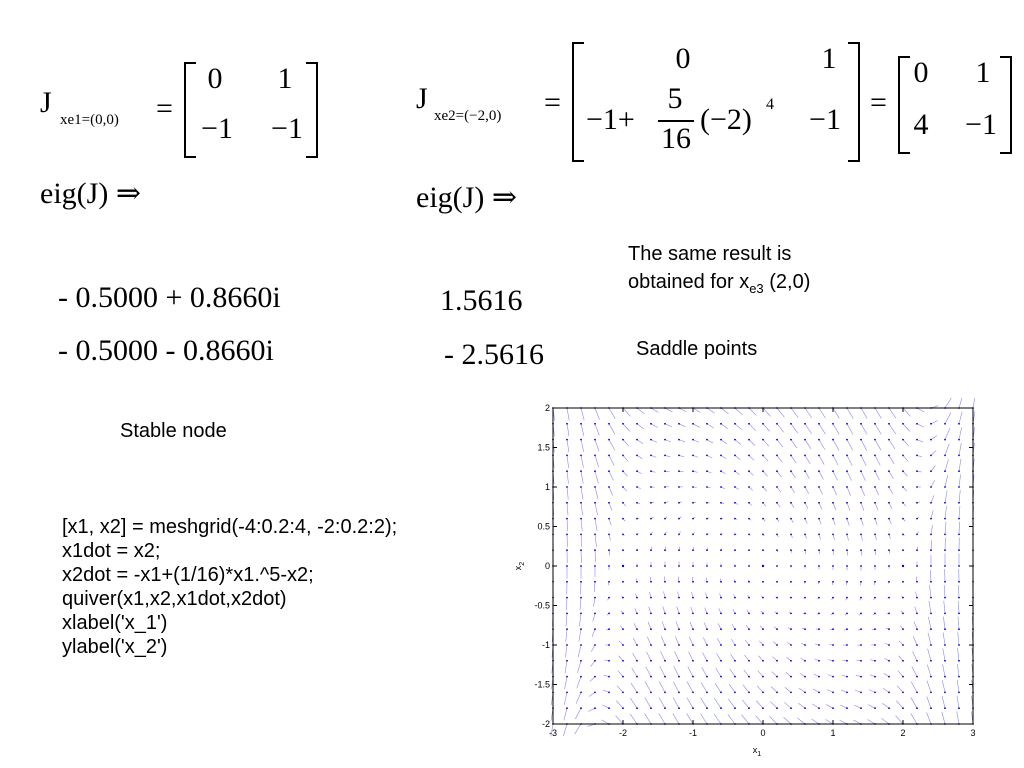 The width and height of the screenshot is (1024, 768). What do you see at coordinates (753, 685) in the screenshot?
I see `y-tick: -1.5` at bounding box center [753, 685].